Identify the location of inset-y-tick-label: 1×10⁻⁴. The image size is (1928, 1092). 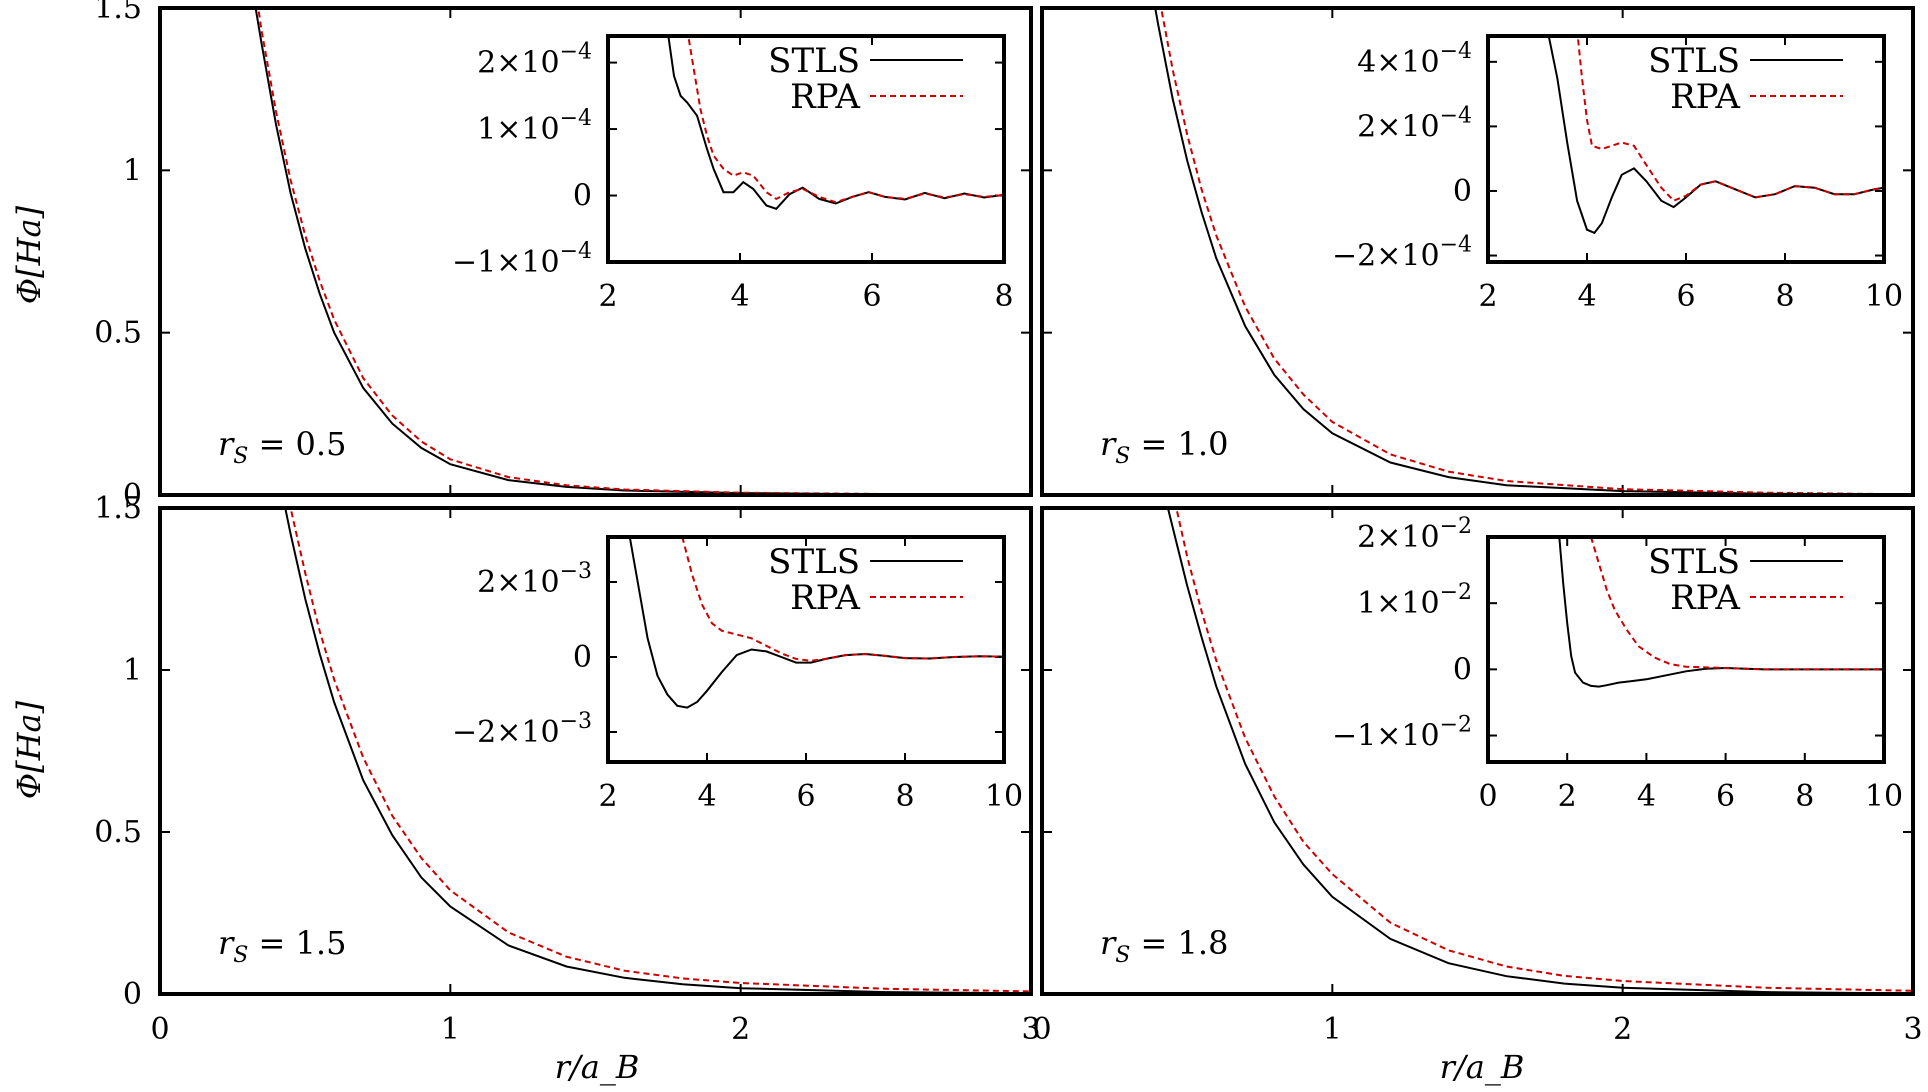
(534, 126).